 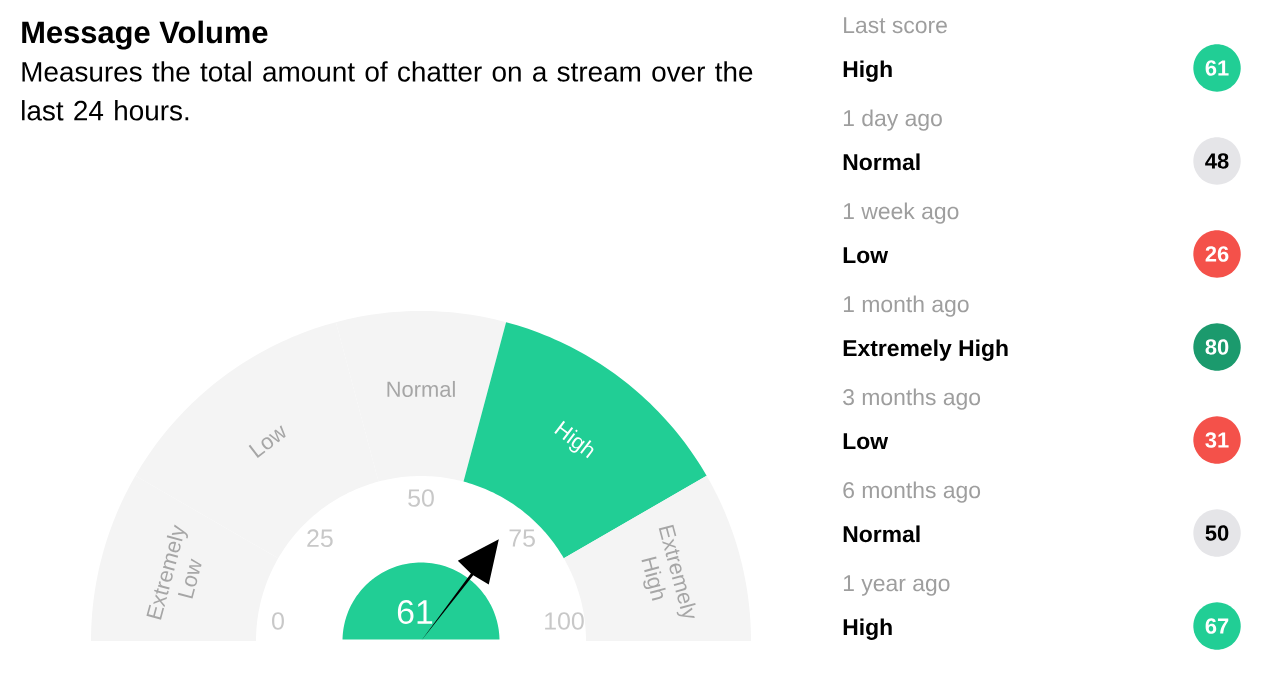 What do you see at coordinates (1217, 161) in the screenshot?
I see `data-label: 48` at bounding box center [1217, 161].